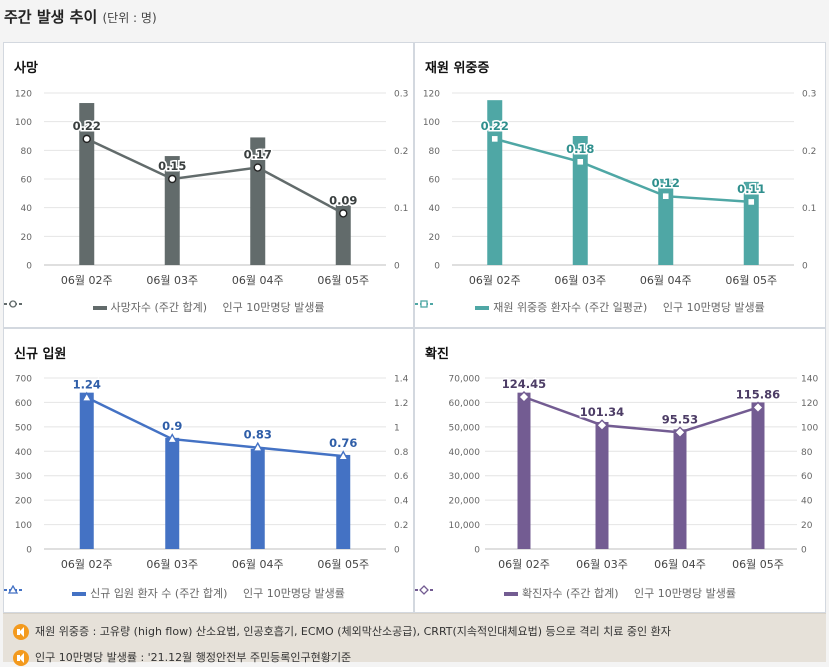 The width and height of the screenshot is (829, 667). Describe the element at coordinates (23, 123) in the screenshot. I see `y-left-tick-label: 100` at that location.